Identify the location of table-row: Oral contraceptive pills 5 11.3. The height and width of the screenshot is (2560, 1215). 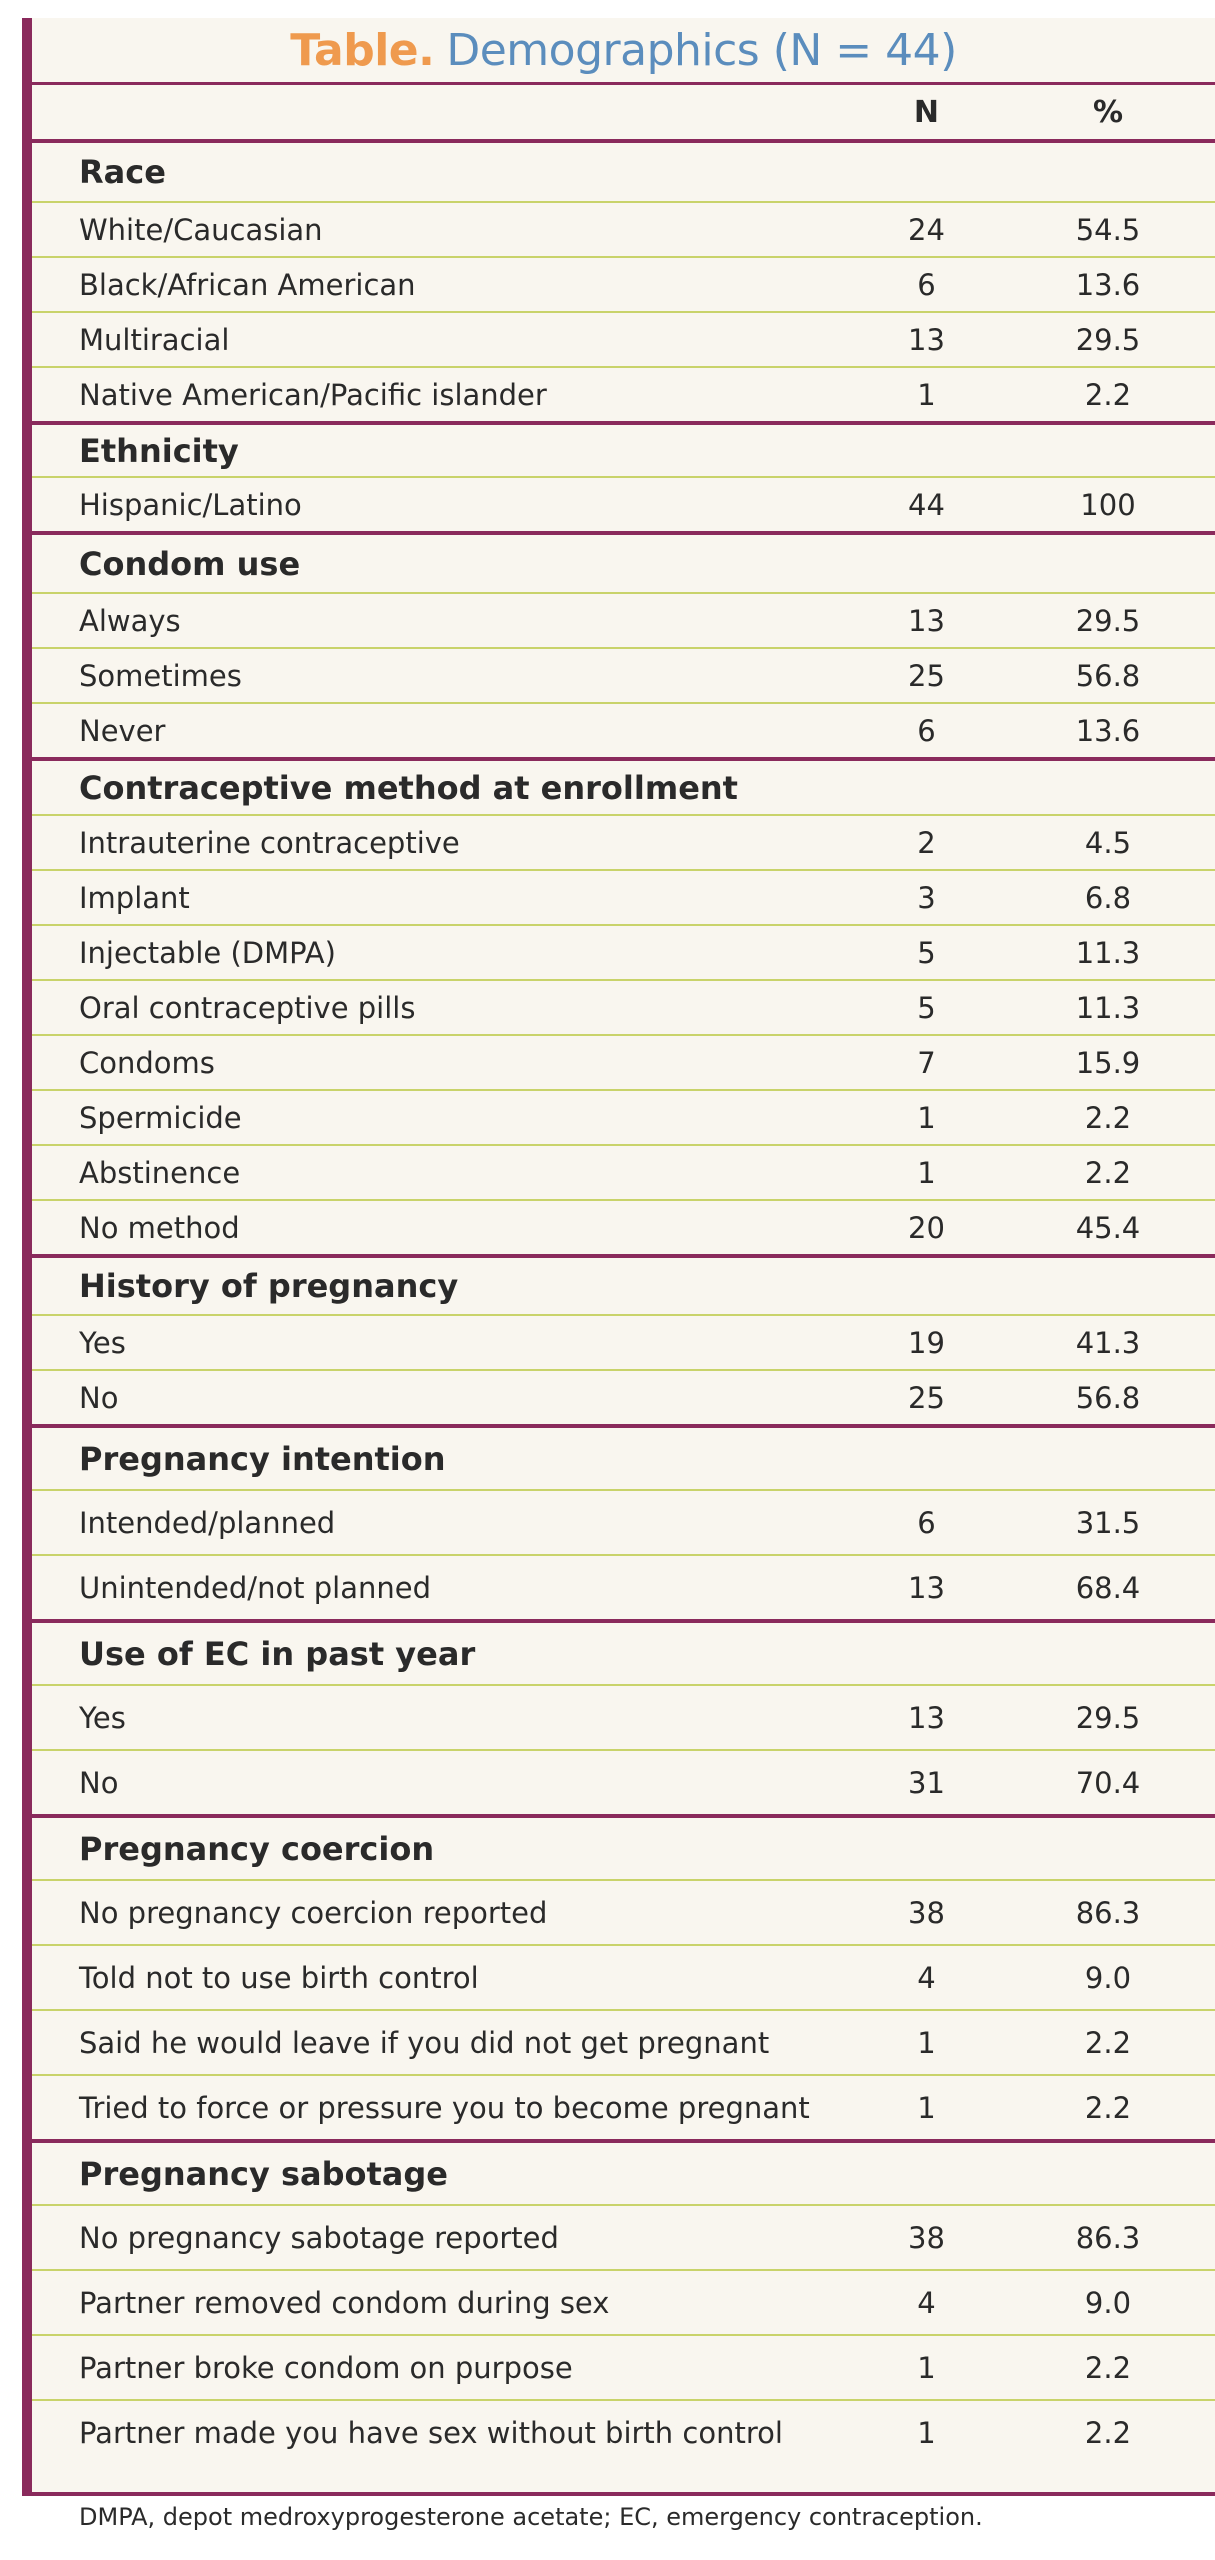
(623, 1006).